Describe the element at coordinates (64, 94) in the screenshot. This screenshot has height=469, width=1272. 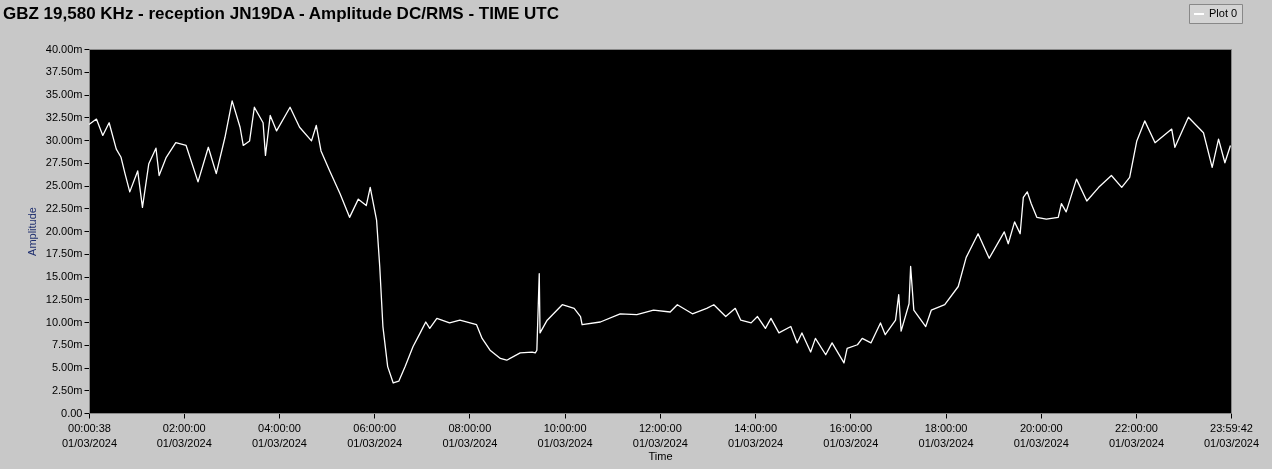
I see `y-tick-label: 35.00m` at that location.